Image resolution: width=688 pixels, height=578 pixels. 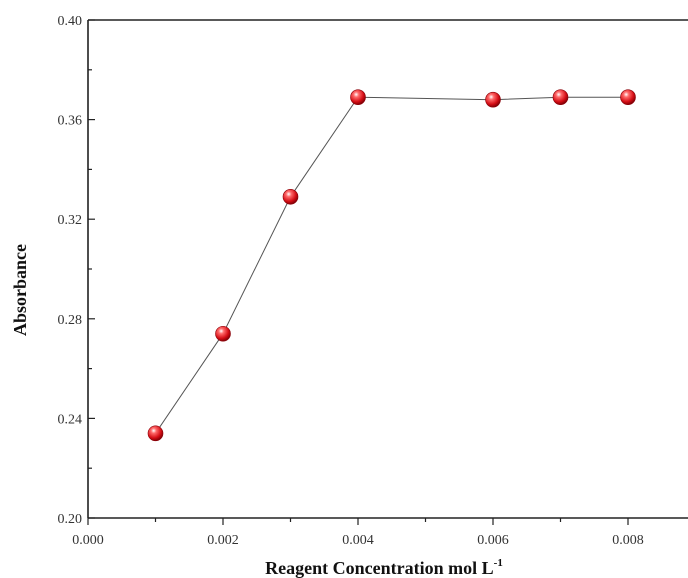 I want to click on x-axis-title-exponent: -1, so click(x=498, y=563).